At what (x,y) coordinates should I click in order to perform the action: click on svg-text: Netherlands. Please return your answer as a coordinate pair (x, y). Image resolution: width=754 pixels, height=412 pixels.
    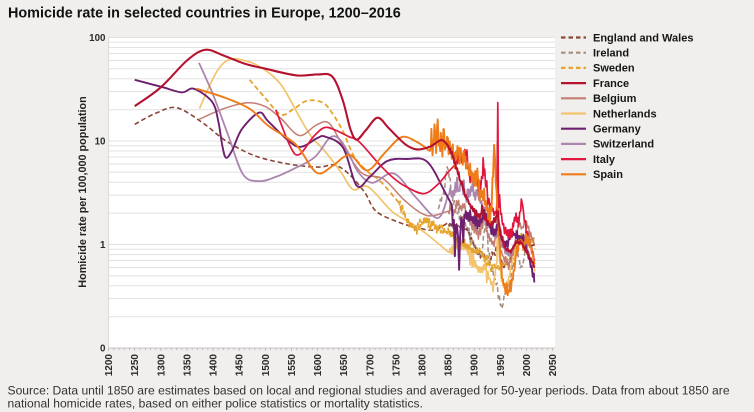
    Looking at the image, I should click on (625, 114).